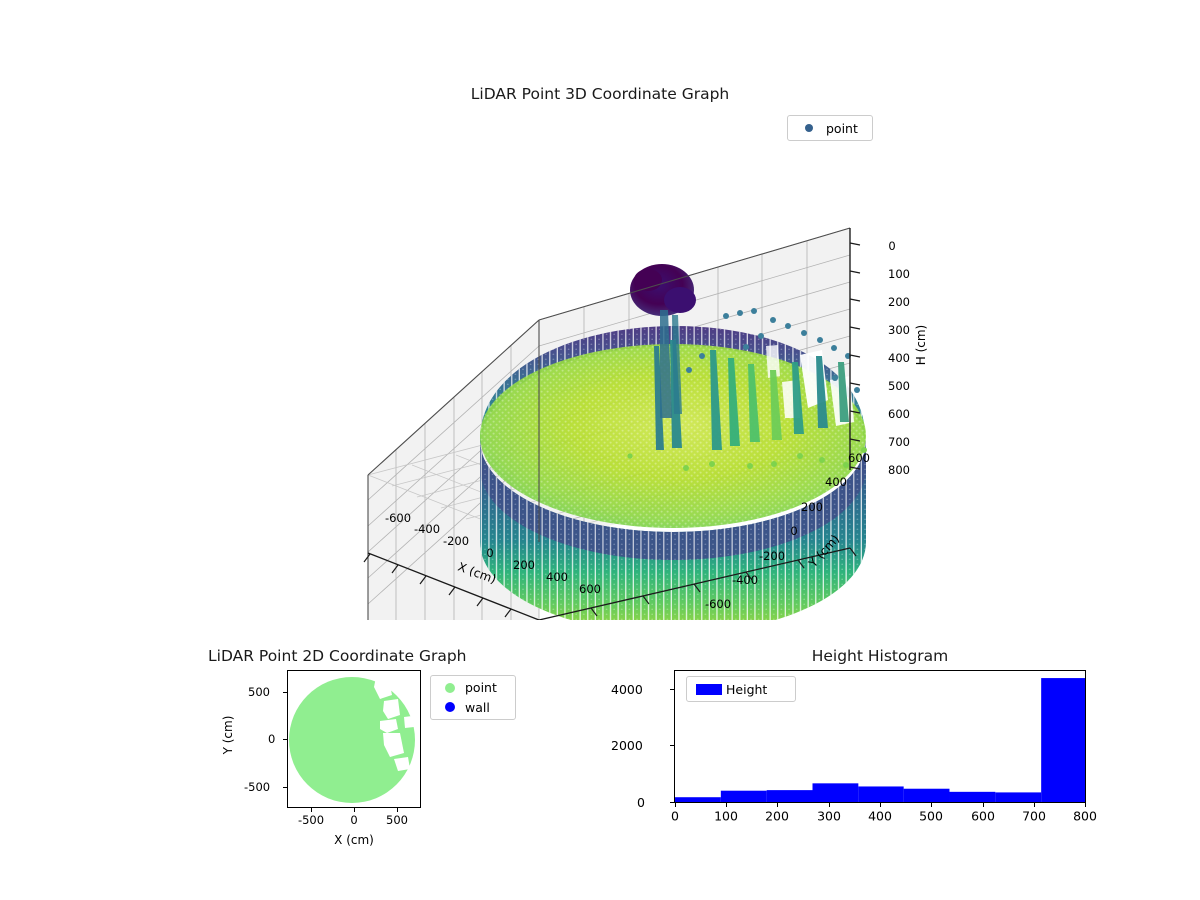 The image size is (1200, 900). I want to click on legend-item-wall: wall, so click(473, 708).